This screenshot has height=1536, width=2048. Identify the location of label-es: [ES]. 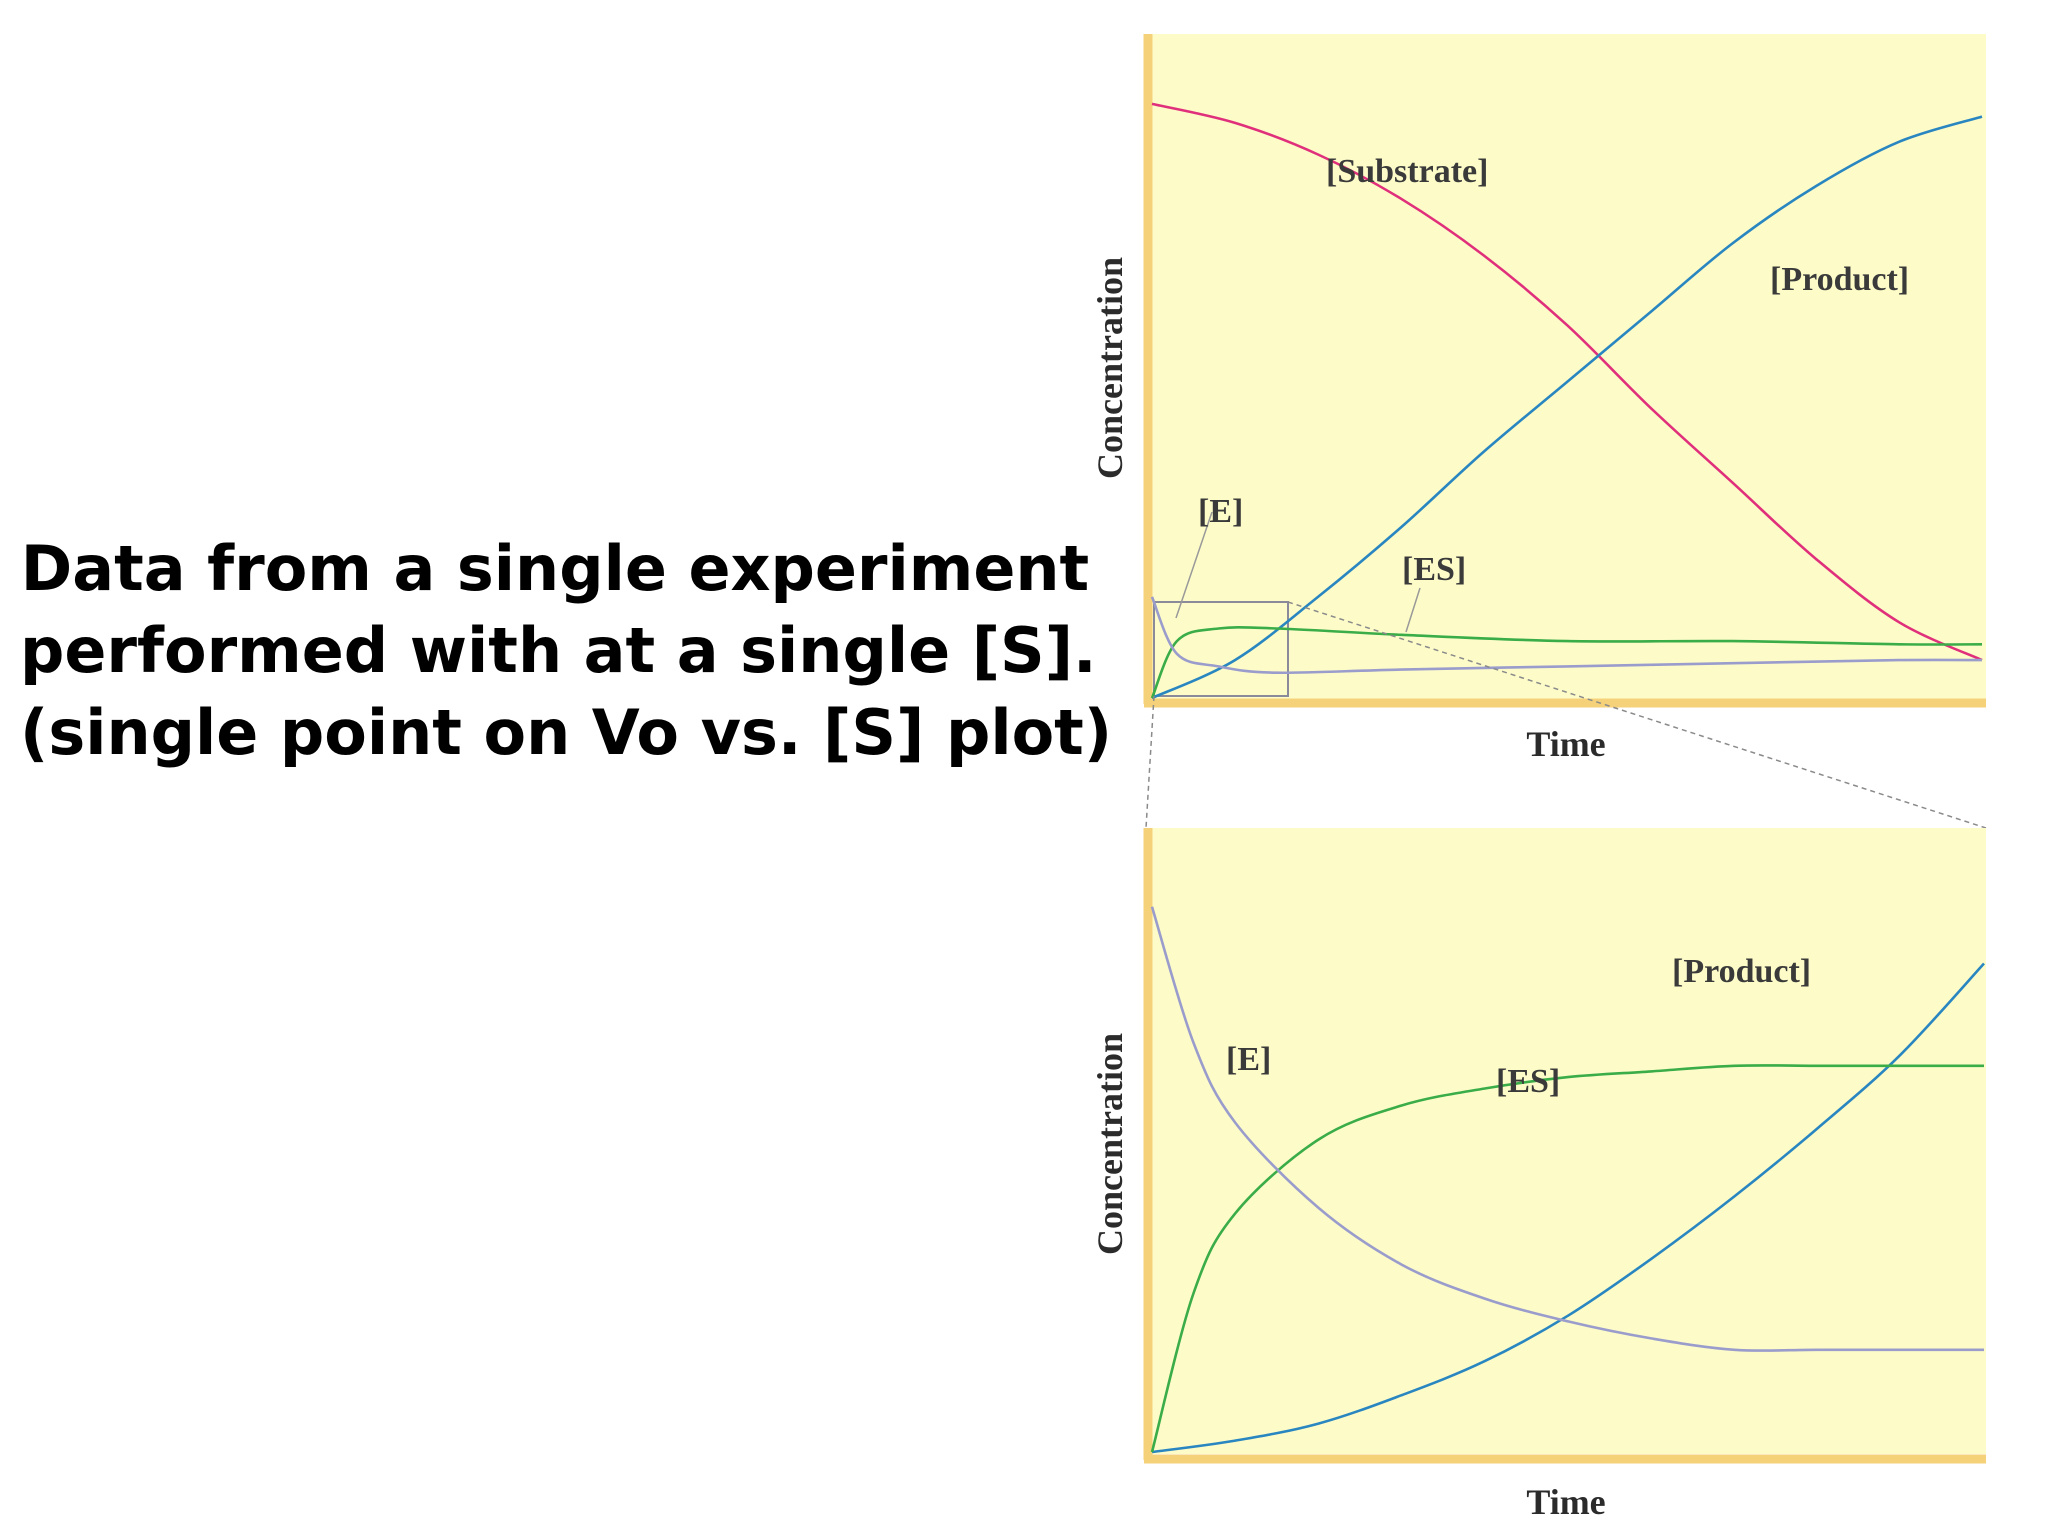
(1434, 569).